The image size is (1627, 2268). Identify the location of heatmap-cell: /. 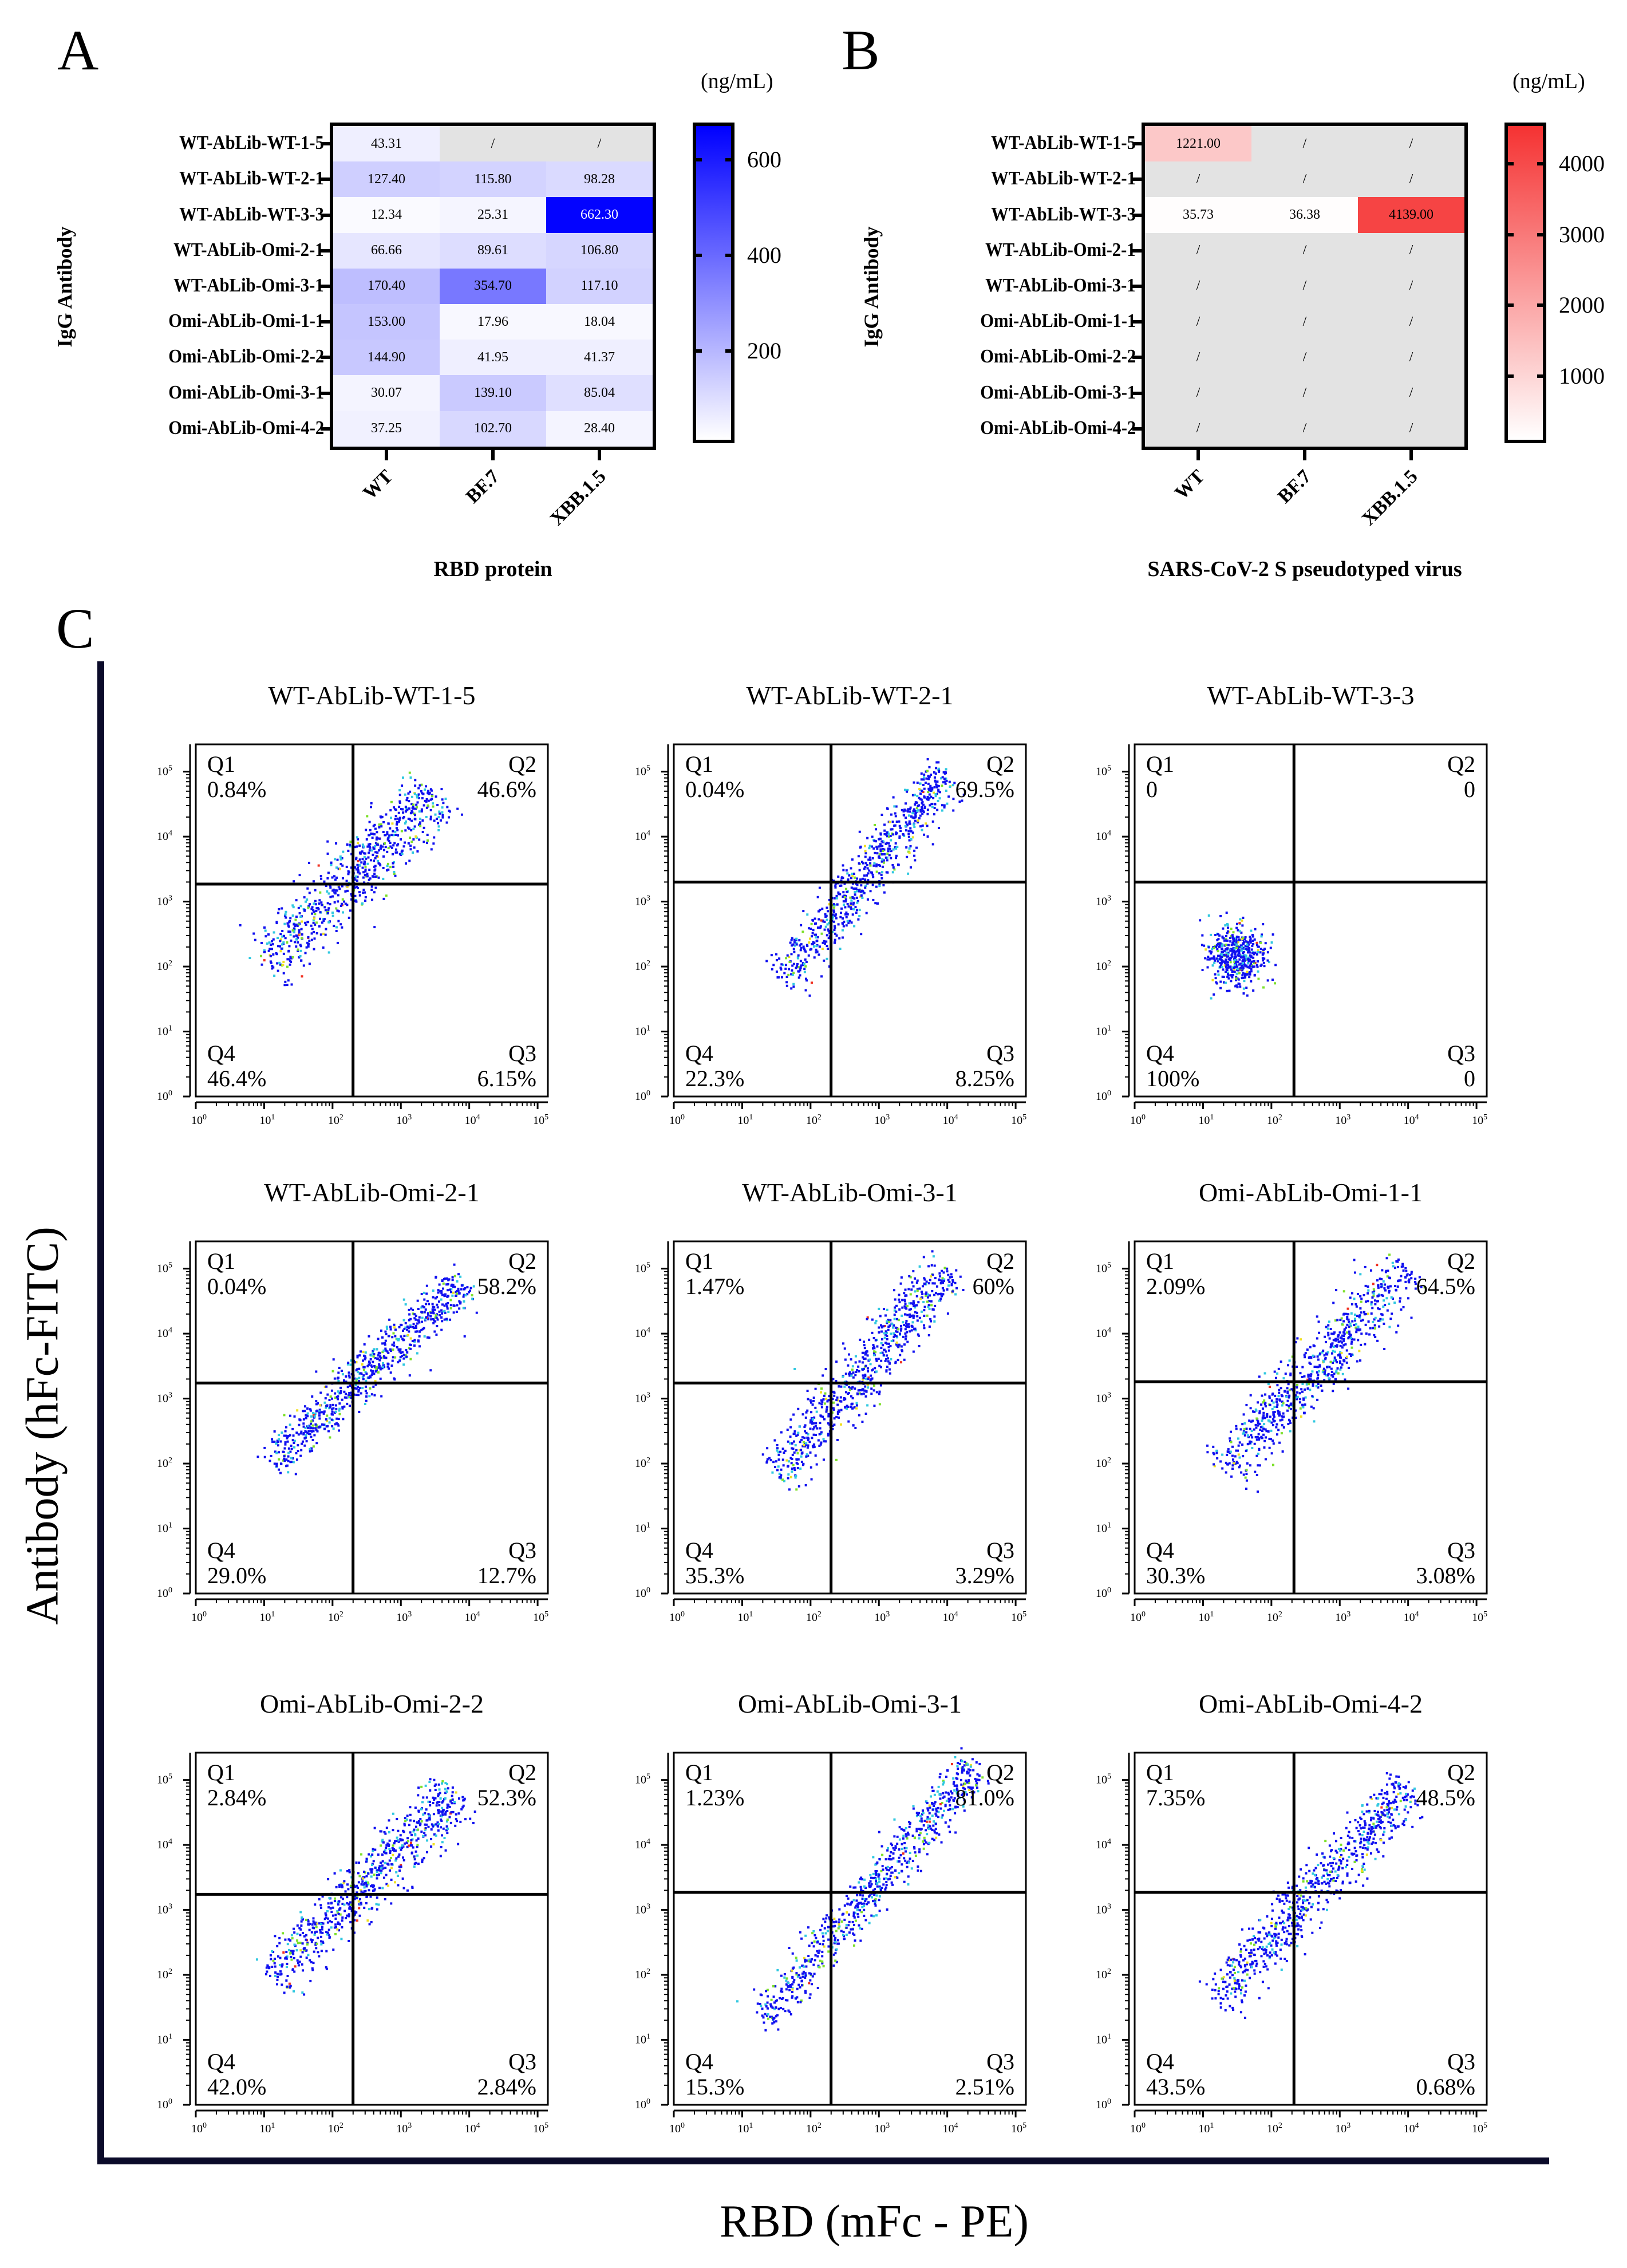
(1304, 358).